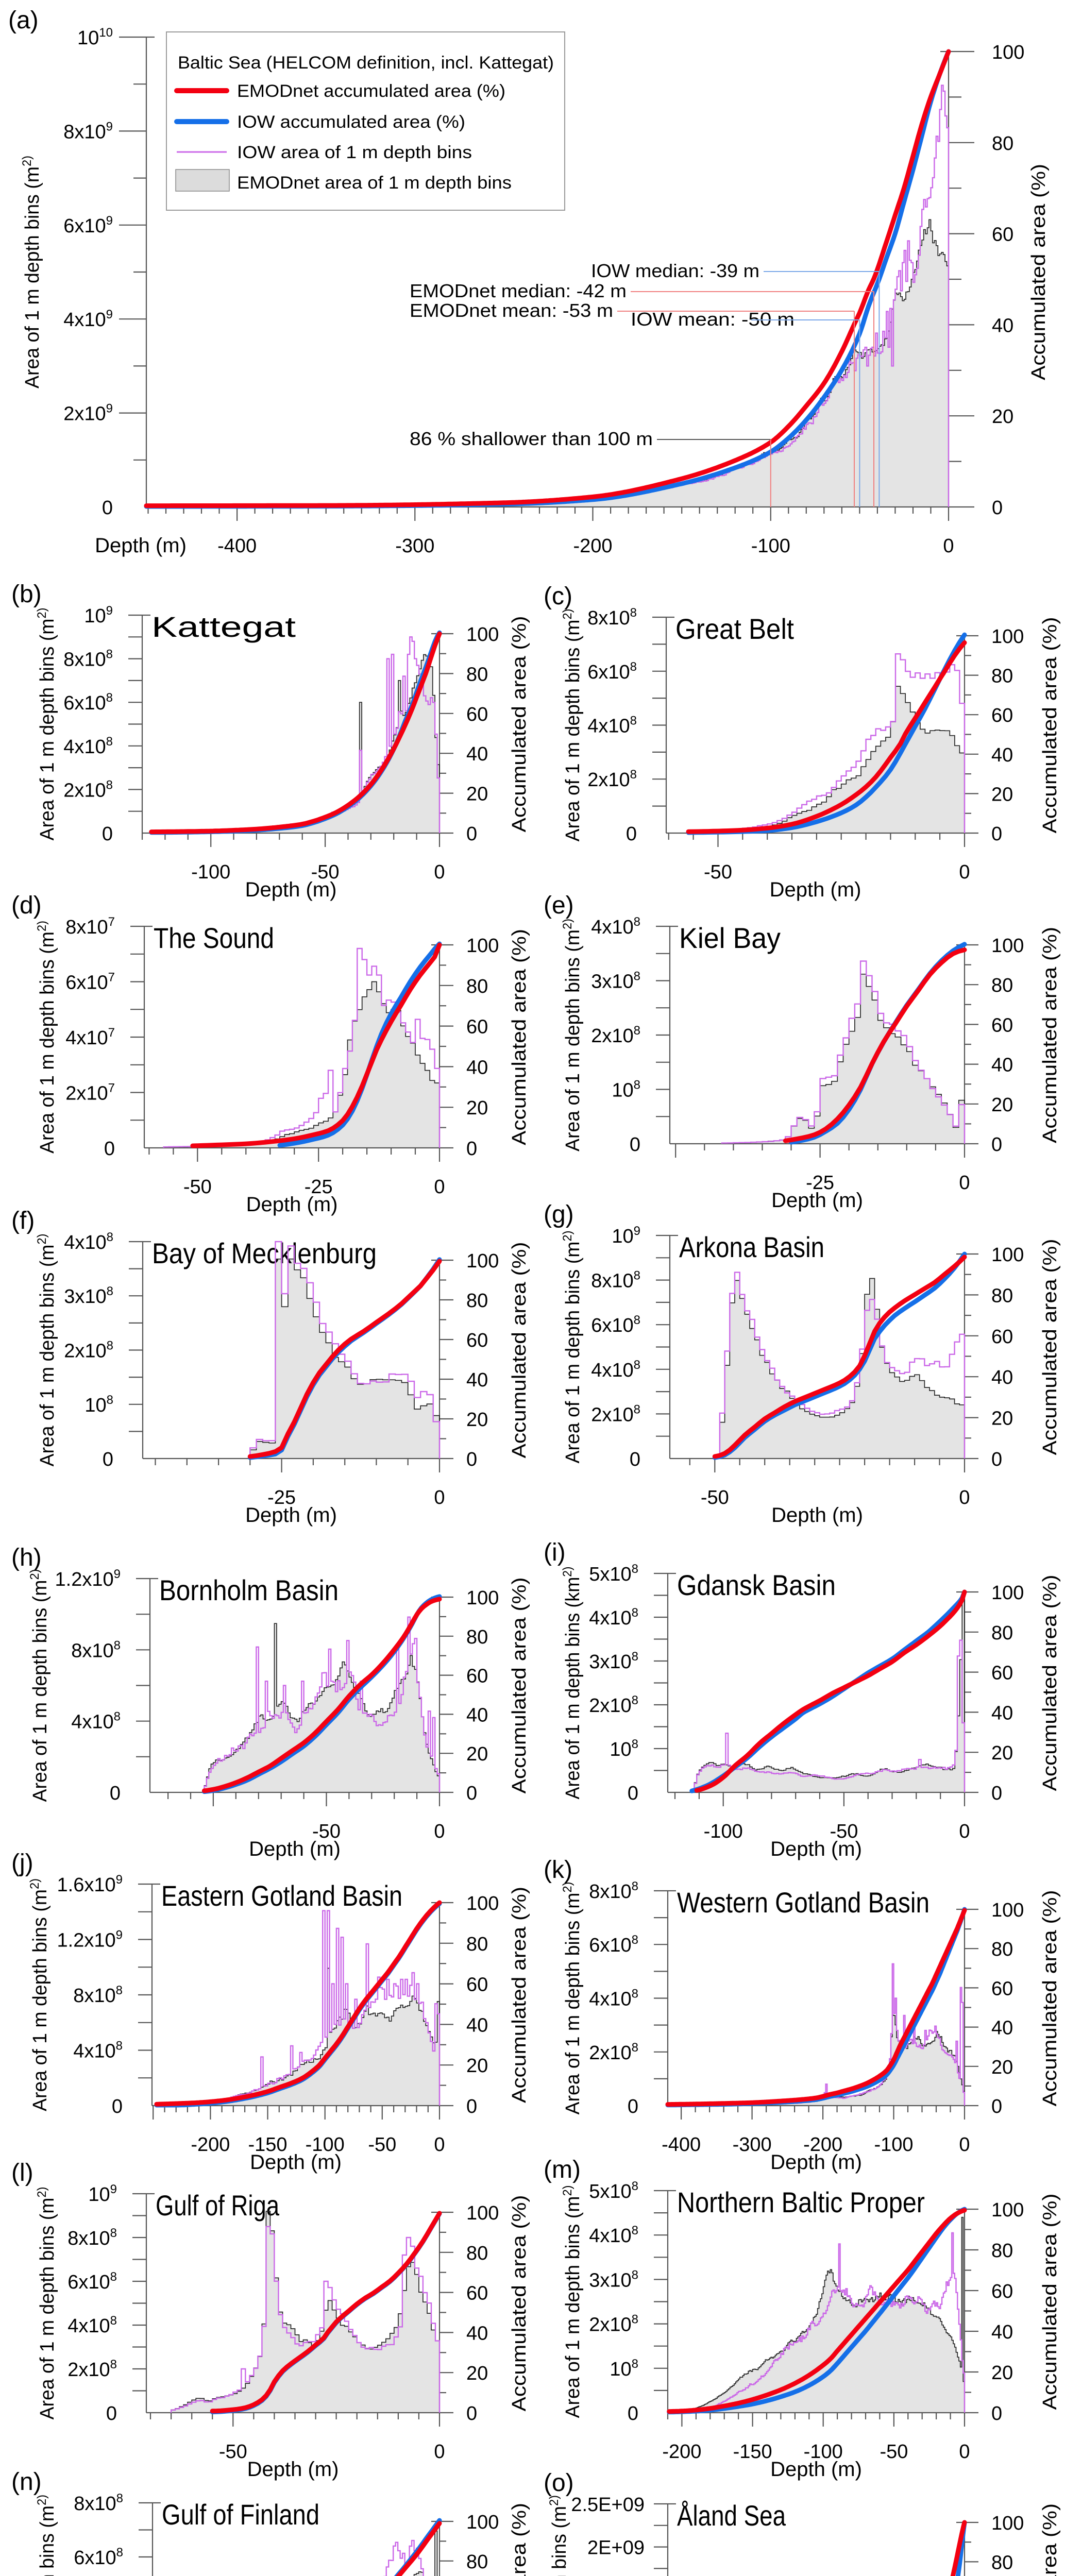 The image size is (1065, 2576). I want to click on svg-text: 4x10⁸, so click(88, 1242).